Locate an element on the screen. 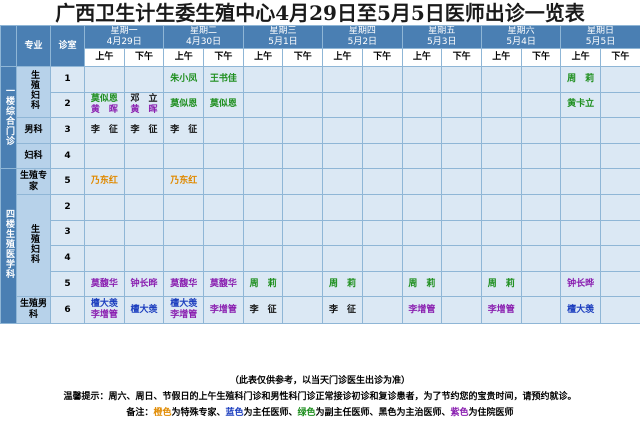 The image size is (640, 422). header-day-3: 星期三 5月1日 is located at coordinates (283, 37).